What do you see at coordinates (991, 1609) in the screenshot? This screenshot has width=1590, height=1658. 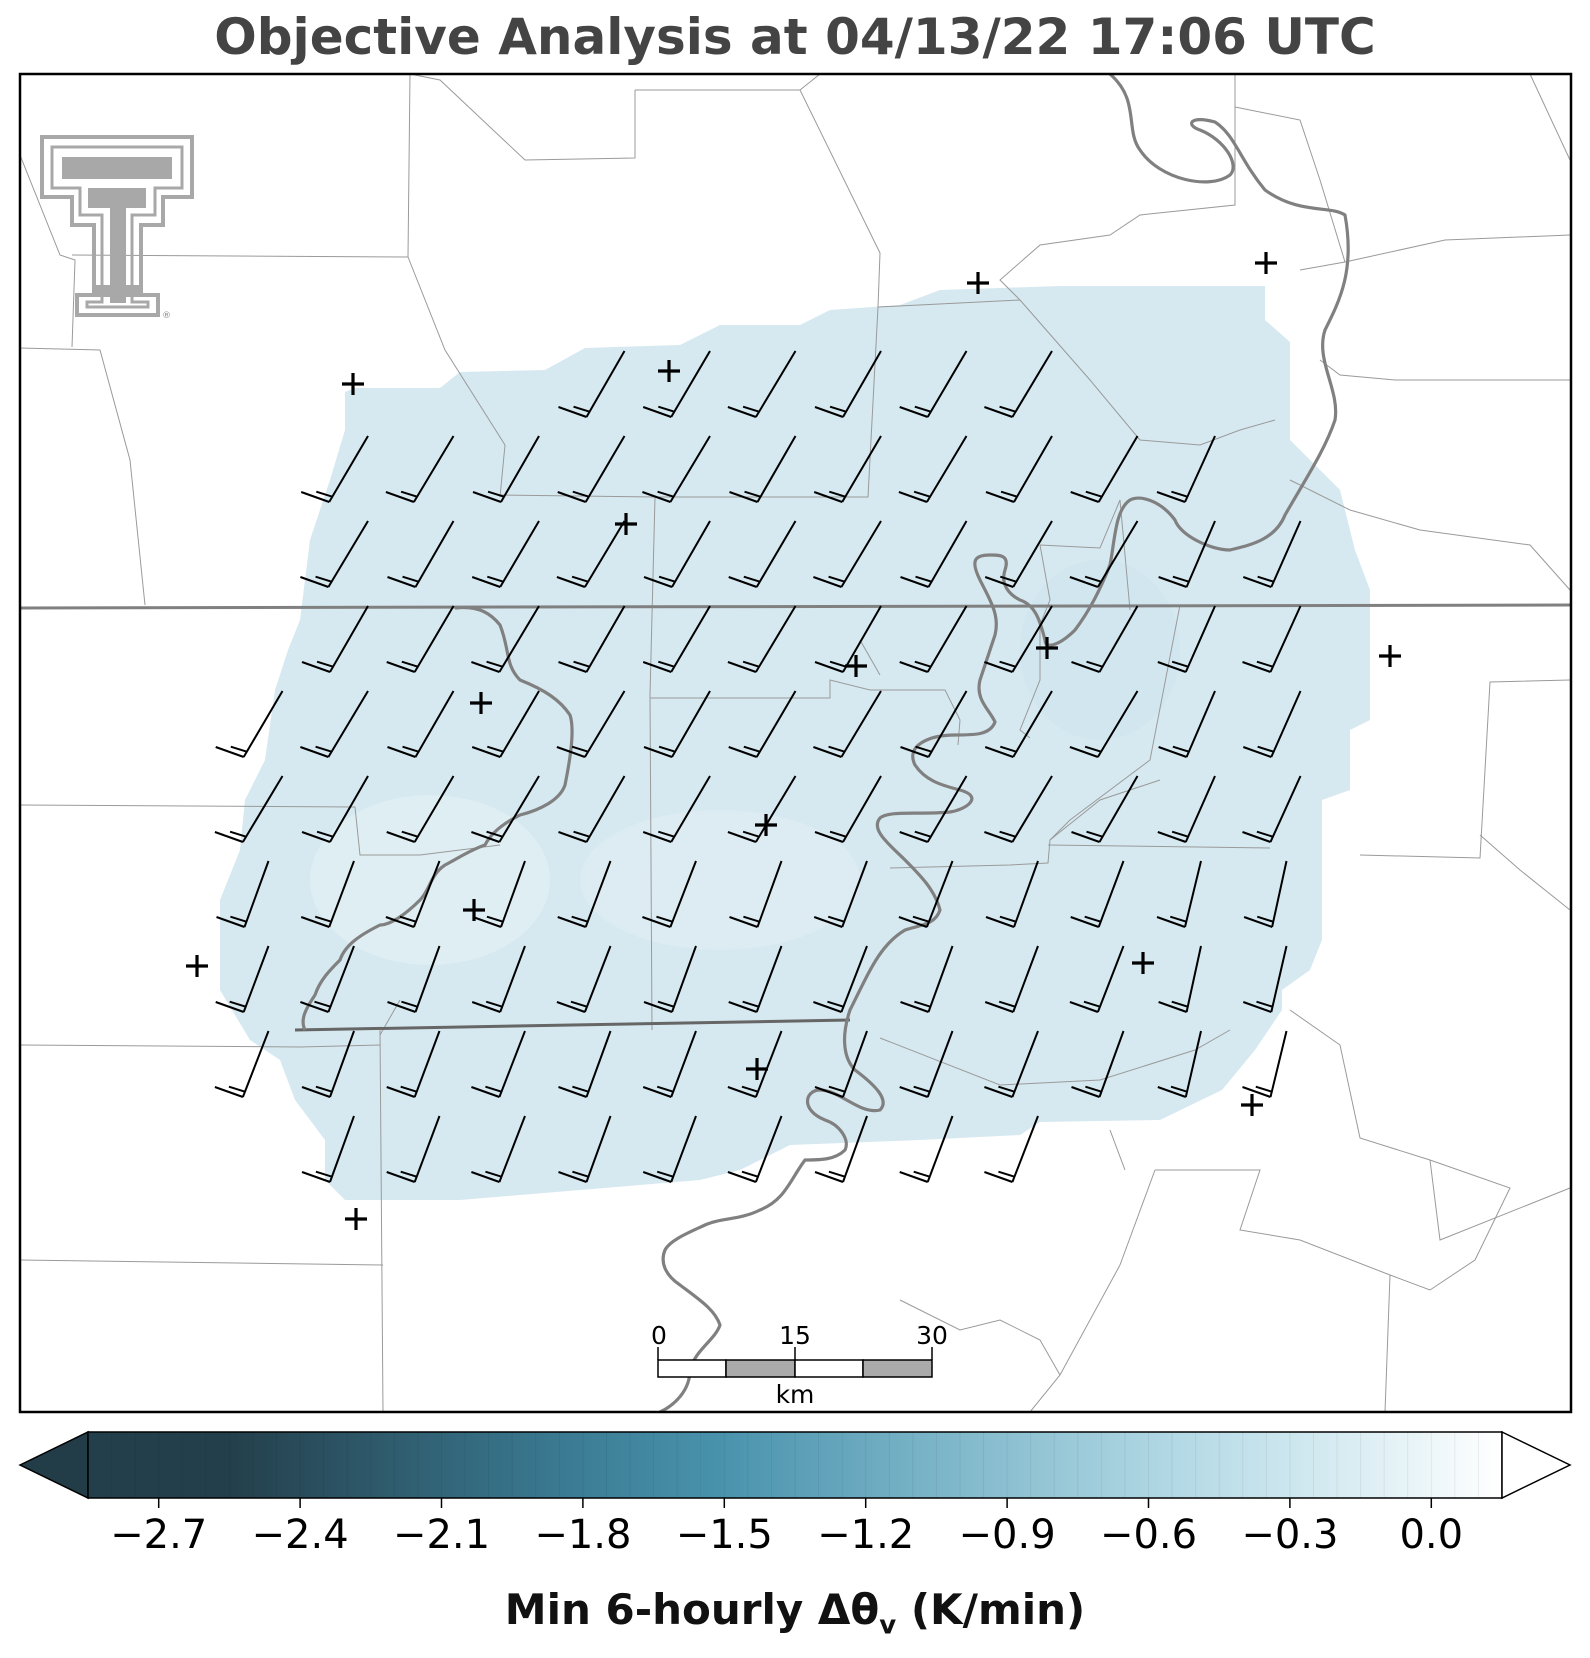 I see `colorbar-label-units: (K/min)` at bounding box center [991, 1609].